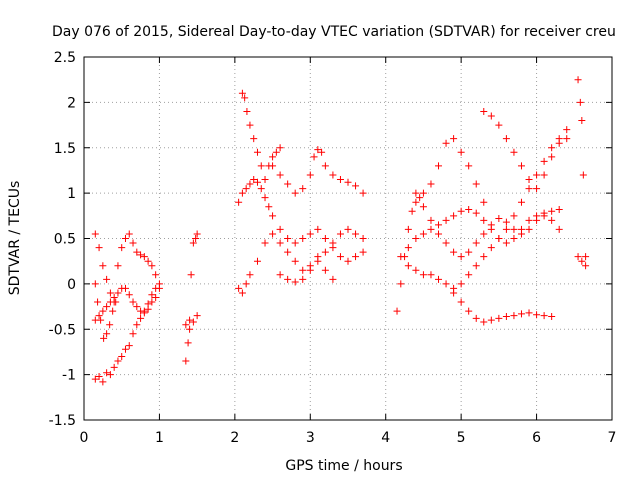  What do you see at coordinates (440, 225) in the screenshot?
I see `series-arc-d-left` at bounding box center [440, 225].